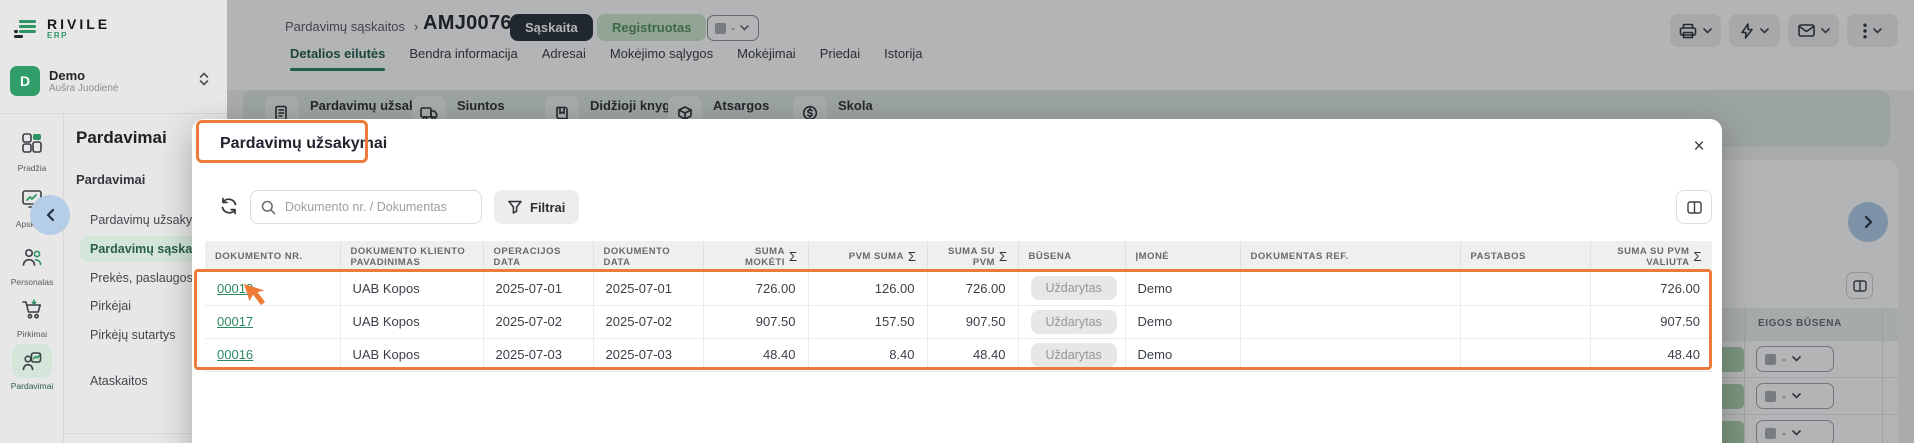 This screenshot has height=443, width=1914. I want to click on column-header: PASTABOS, so click(1525, 256).